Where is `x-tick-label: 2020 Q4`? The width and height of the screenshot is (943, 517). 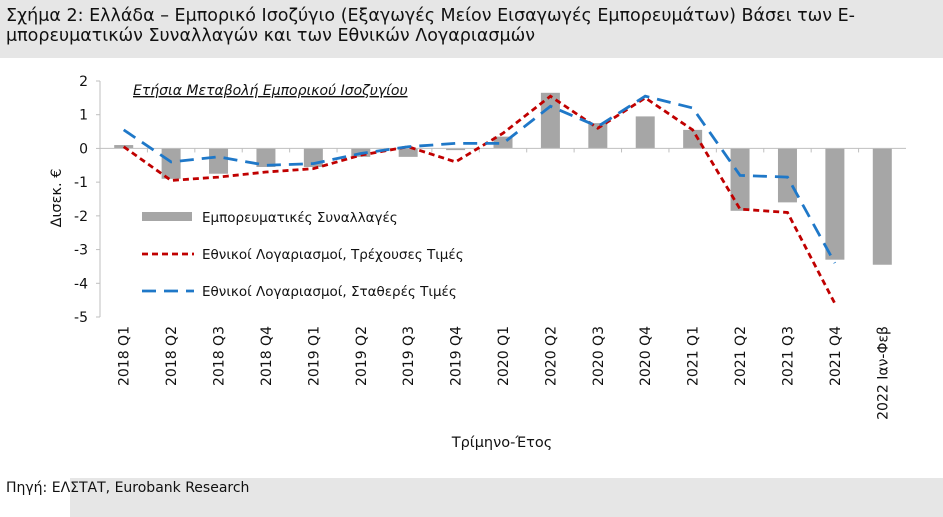 x-tick-label: 2020 Q4 is located at coordinates (646, 356).